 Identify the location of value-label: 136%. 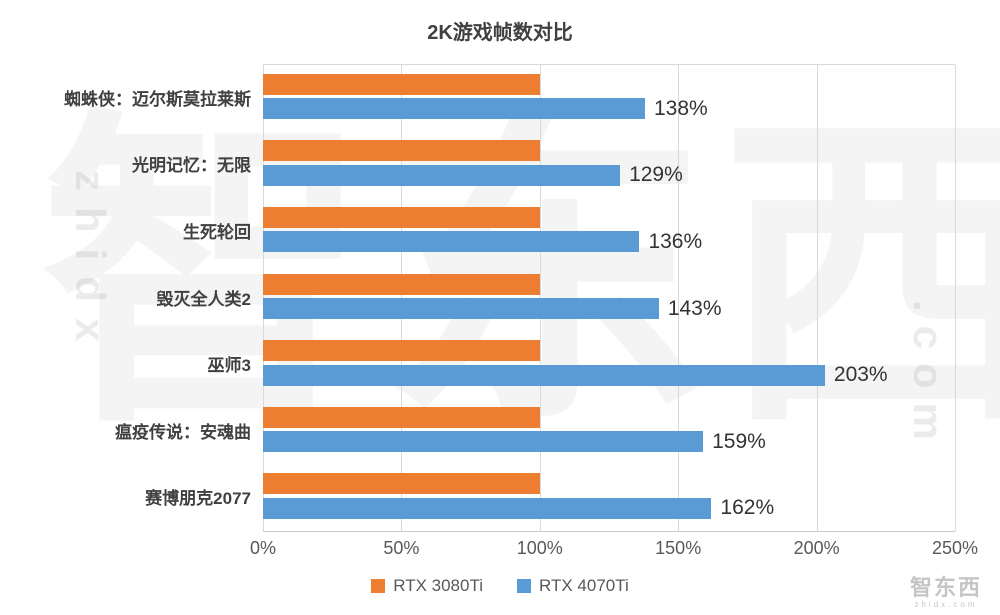
(675, 241).